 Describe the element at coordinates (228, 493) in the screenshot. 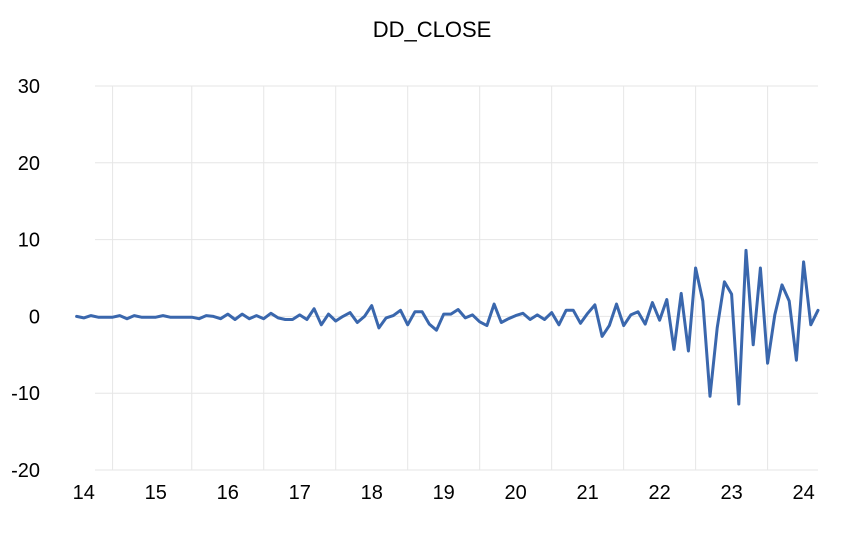

I see `x-tick-label: 16` at that location.